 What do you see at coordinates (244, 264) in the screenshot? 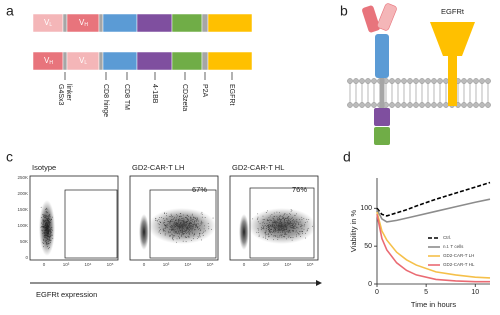
I see `flow-x-tick: 0` at bounding box center [244, 264].